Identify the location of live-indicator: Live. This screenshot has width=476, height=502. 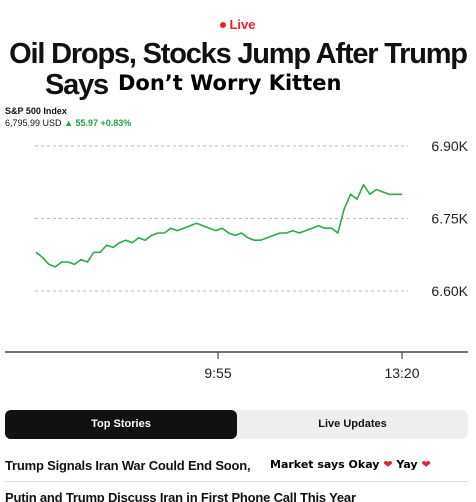
(238, 24).